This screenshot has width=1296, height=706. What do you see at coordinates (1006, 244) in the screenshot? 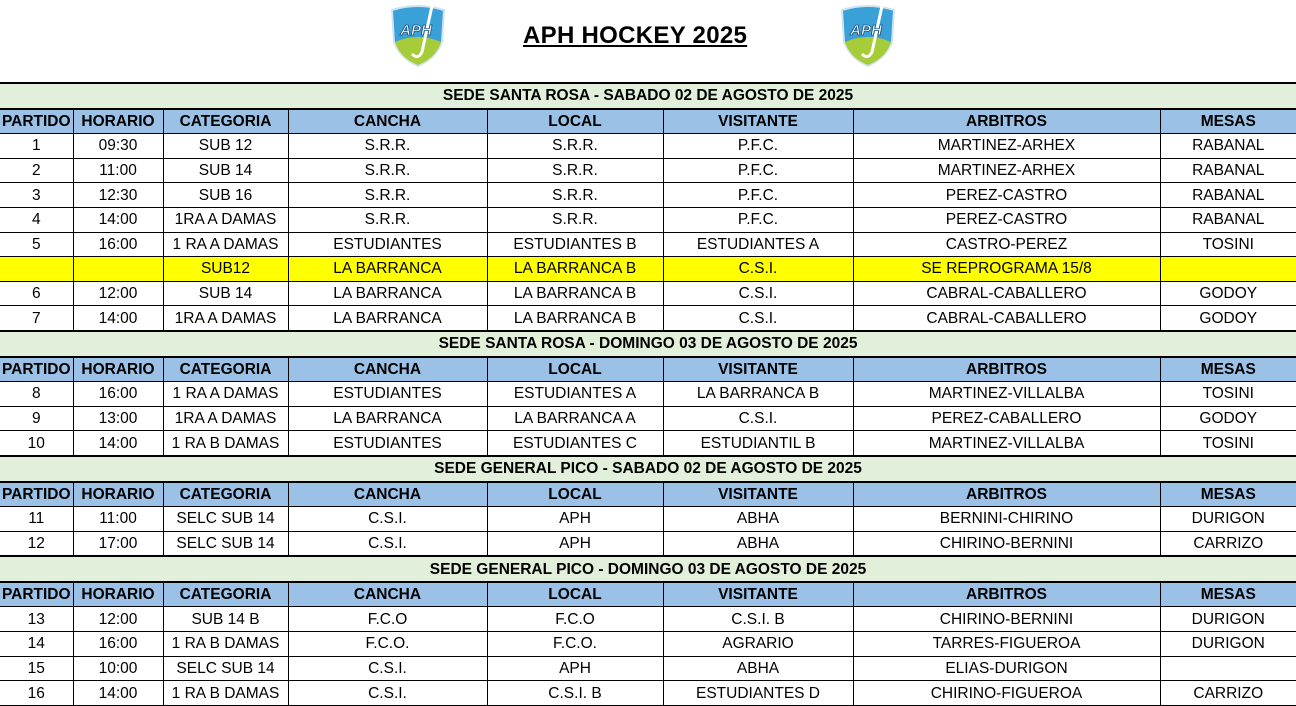
I see `cell-arbitros: CASTRO-PEREZ` at bounding box center [1006, 244].